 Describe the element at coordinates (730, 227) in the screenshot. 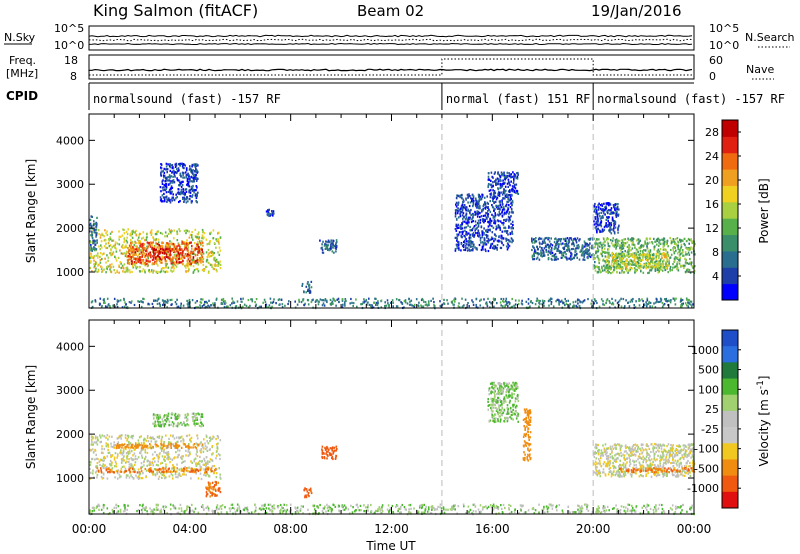

I see `power-colorbar-swatch` at that location.